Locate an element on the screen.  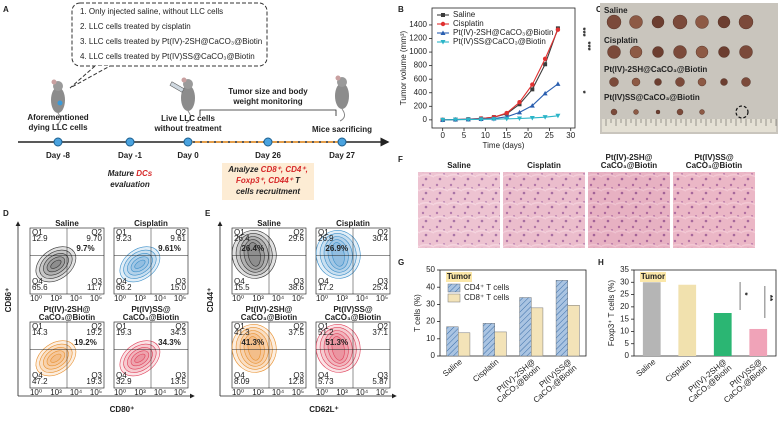
quadrant-value: 11.7 is located at coordinates (95, 287).